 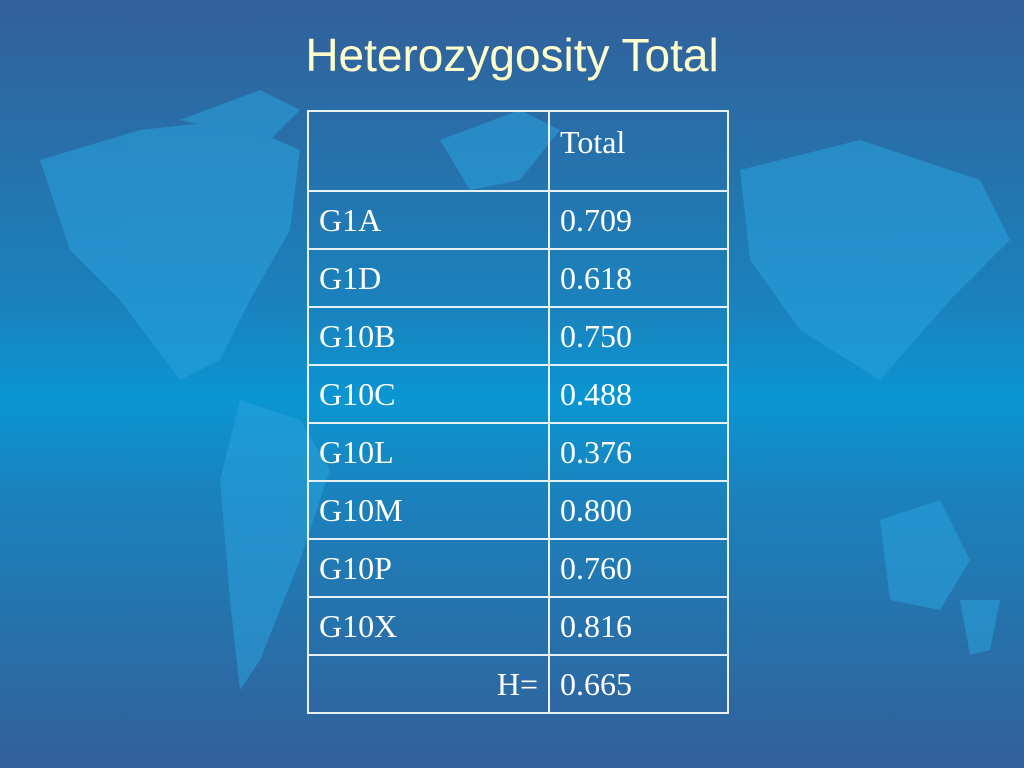 I want to click on row-value: 0.376, so click(x=638, y=452).